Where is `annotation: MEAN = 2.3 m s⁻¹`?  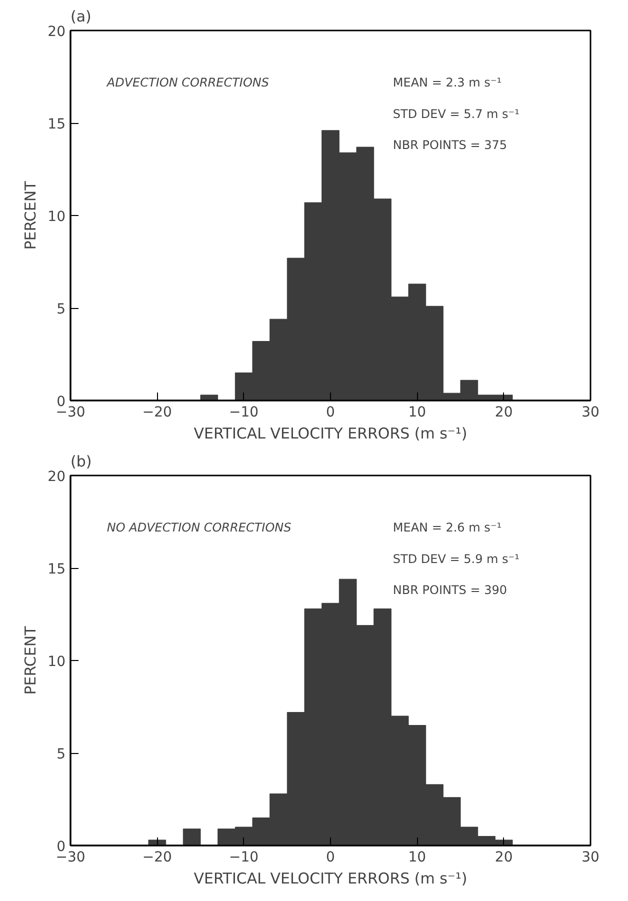 annotation: MEAN = 2.3 m s⁻¹ is located at coordinates (447, 82).